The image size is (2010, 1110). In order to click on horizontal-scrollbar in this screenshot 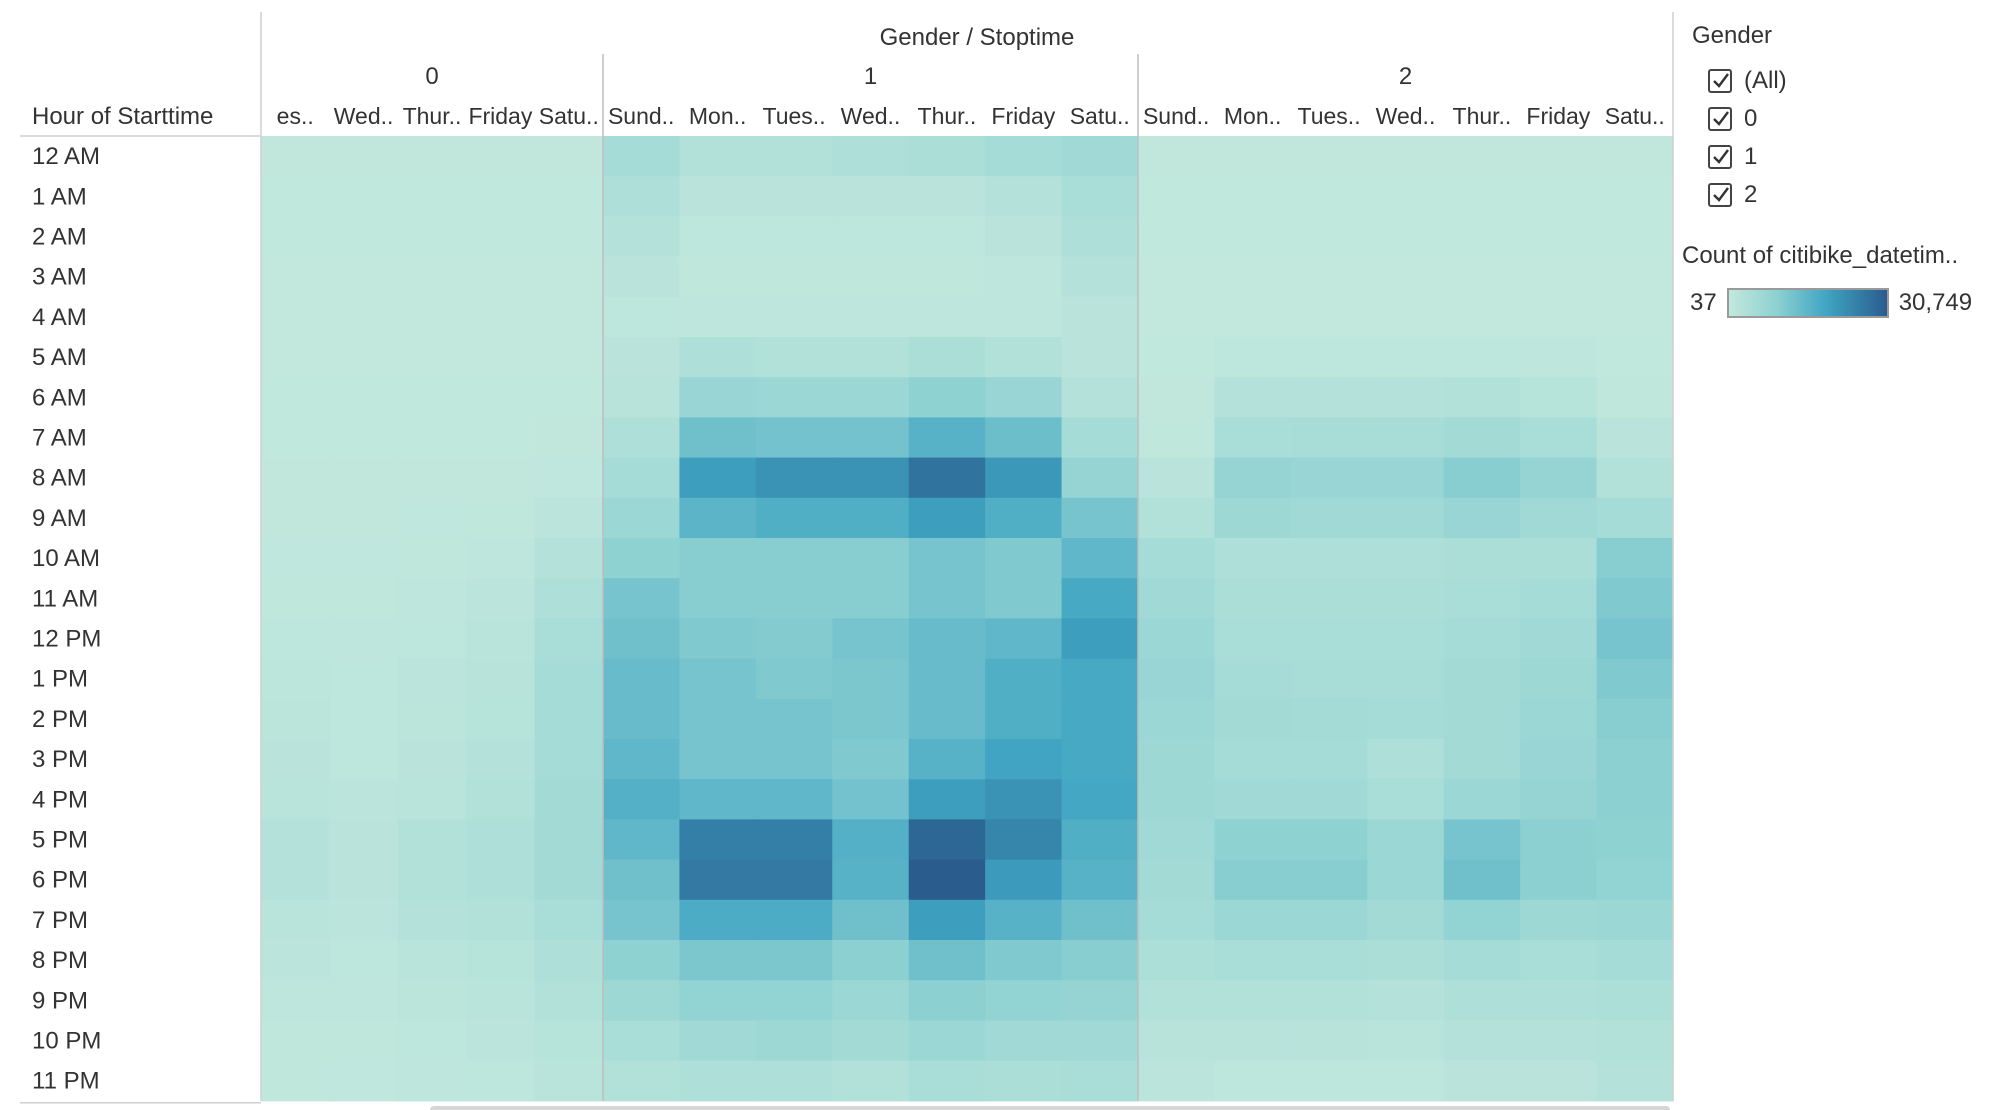, I will do `click(1050, 1108)`.